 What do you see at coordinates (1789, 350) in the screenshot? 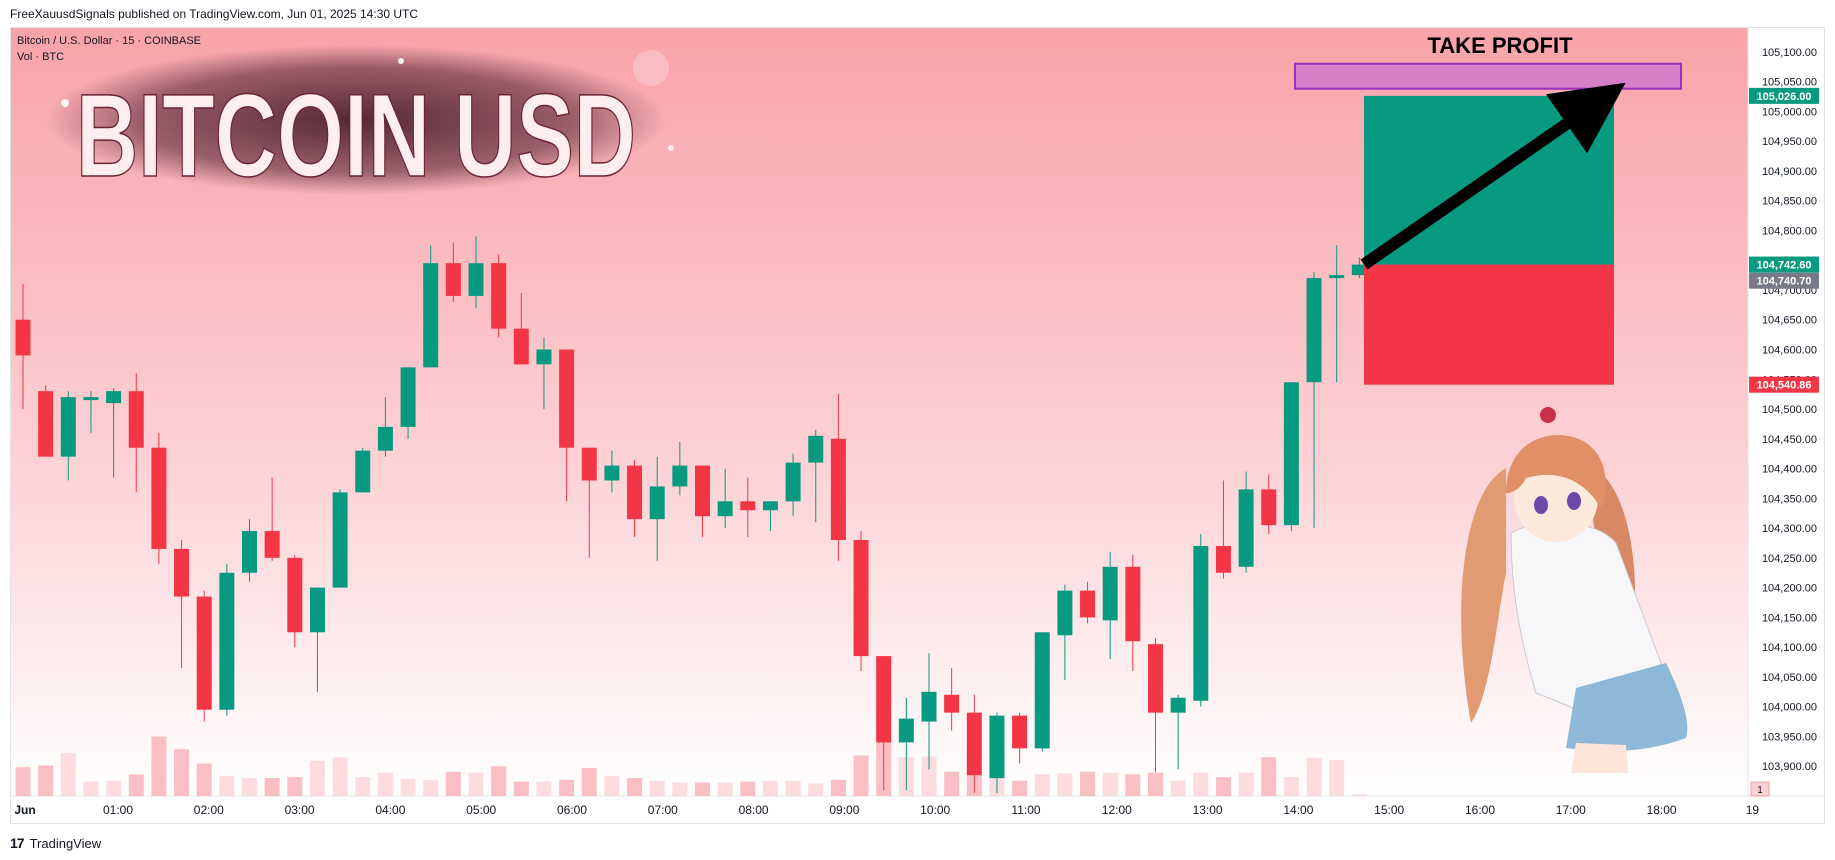
I see `y-tick-label: 104,600.00` at bounding box center [1789, 350].